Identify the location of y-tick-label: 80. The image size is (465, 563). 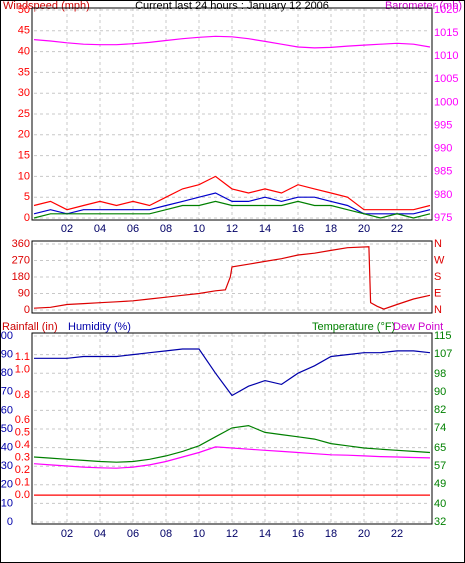
(7, 373).